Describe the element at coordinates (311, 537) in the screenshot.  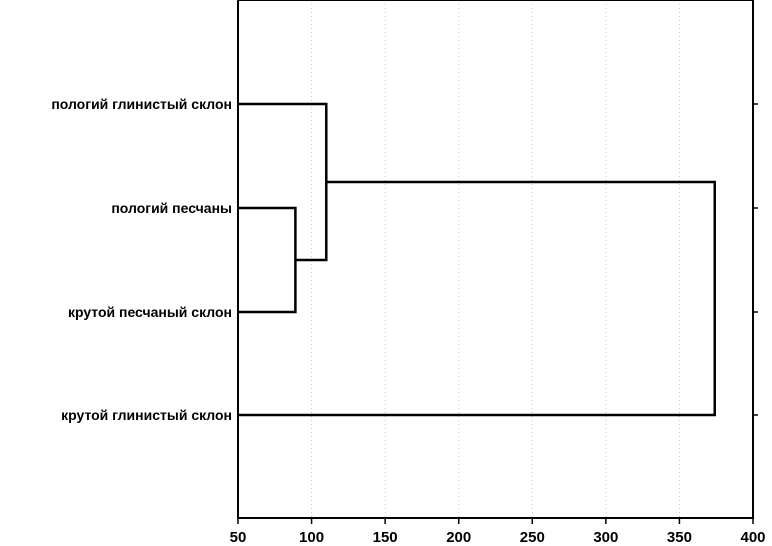
I see `x-tick-label: 100` at that location.